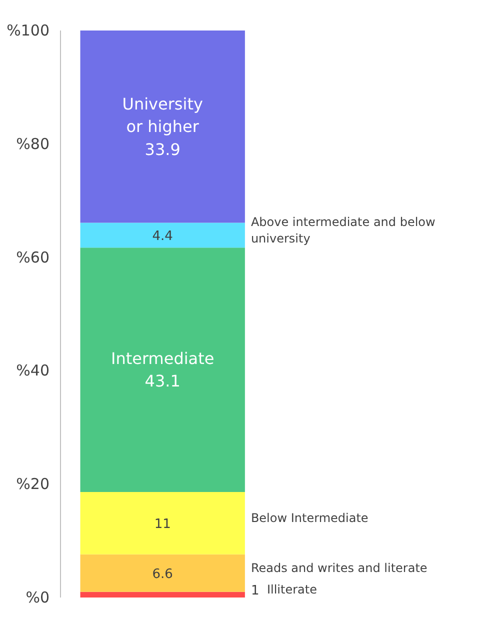 Image resolution: width=485 pixels, height=627 pixels. What do you see at coordinates (343, 230) in the screenshot?
I see `series-label: Above intermediate and below university` at bounding box center [343, 230].